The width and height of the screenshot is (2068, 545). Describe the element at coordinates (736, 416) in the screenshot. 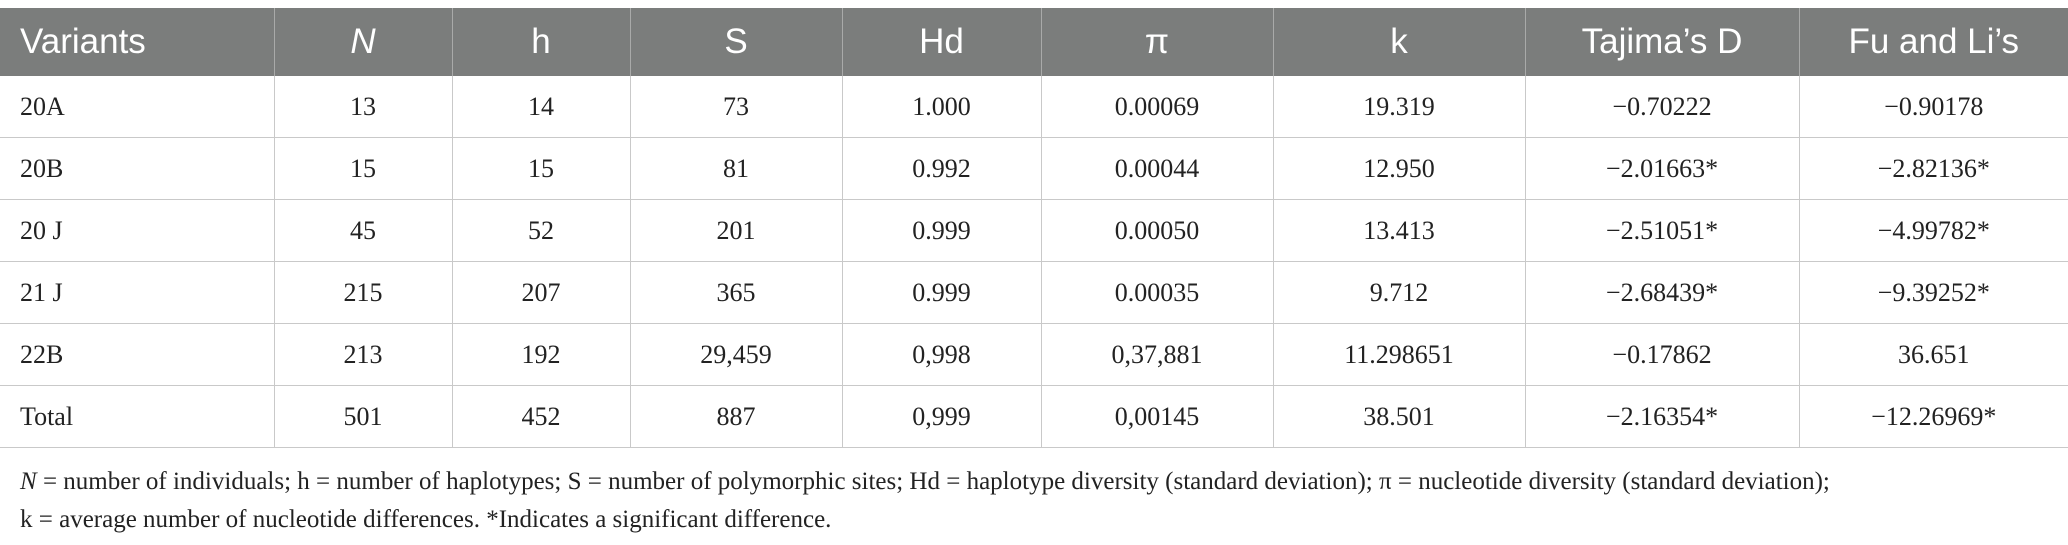

I see `cell-s: 887` at that location.